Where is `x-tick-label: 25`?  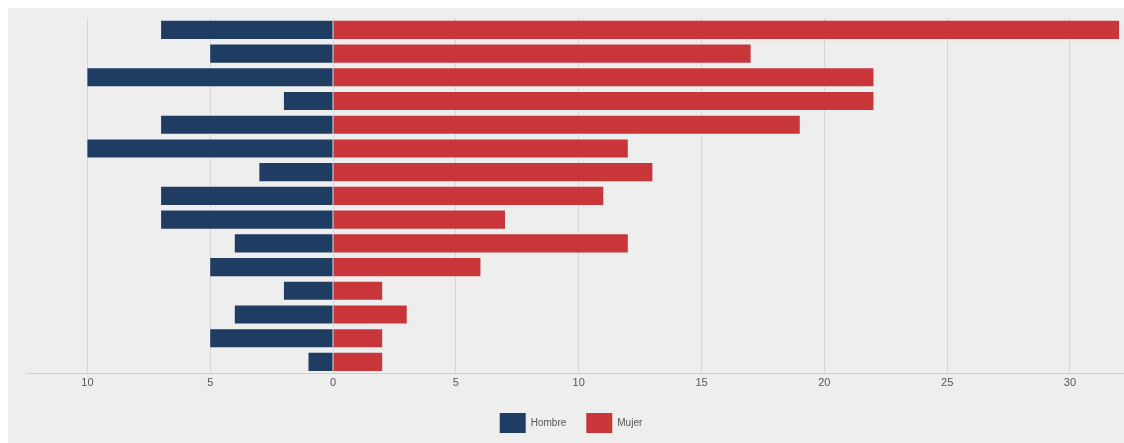 x-tick-label: 25 is located at coordinates (947, 382).